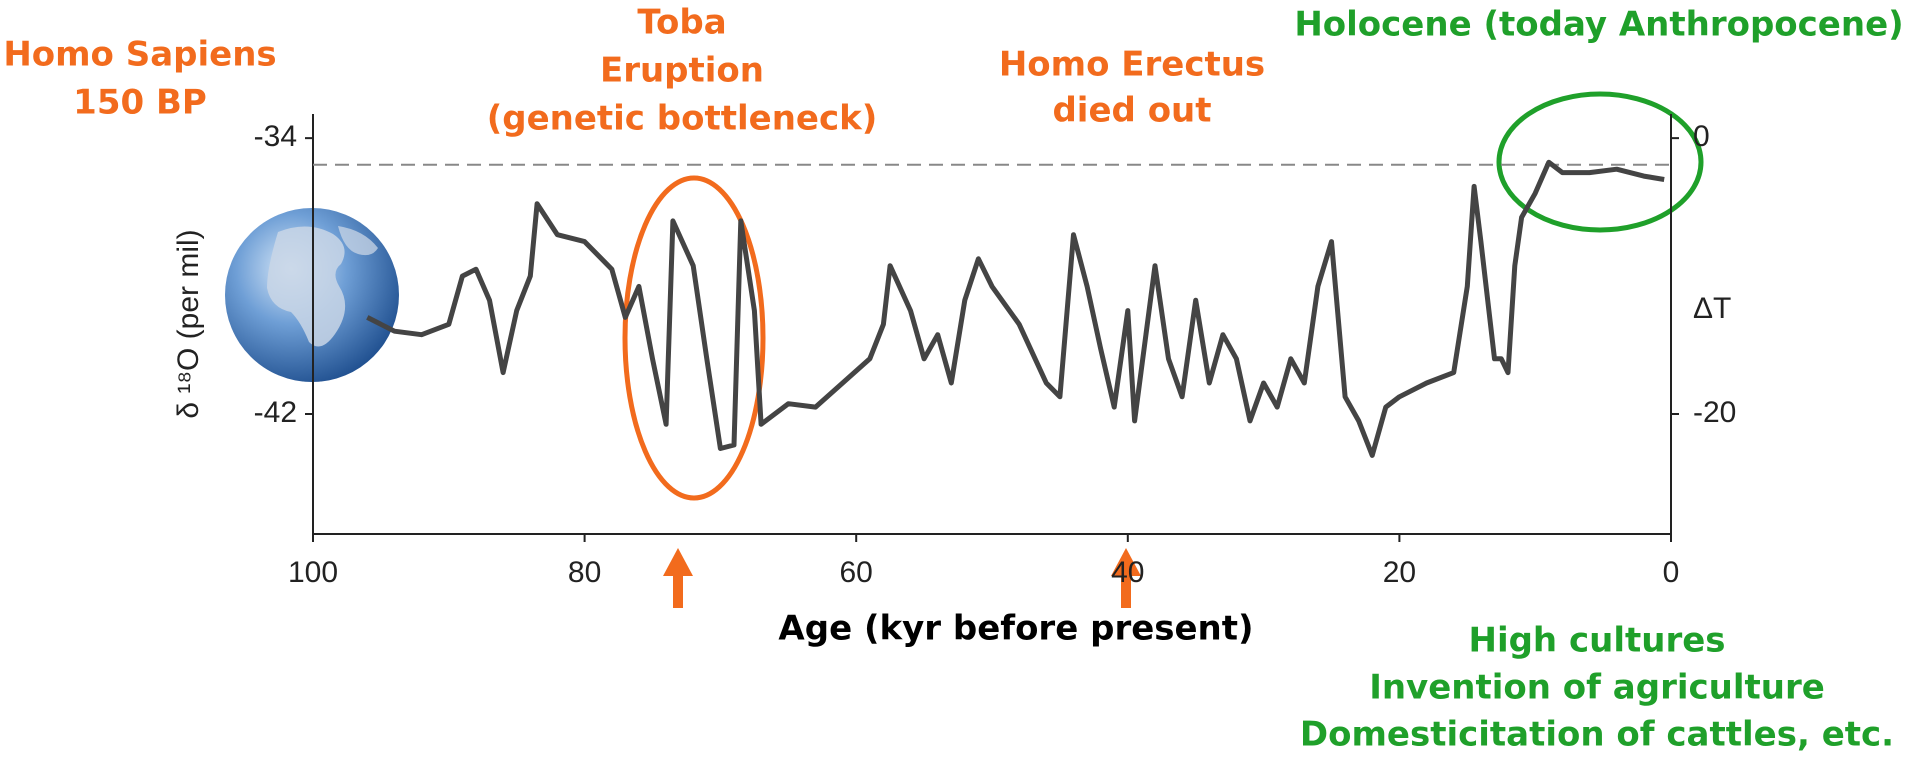  What do you see at coordinates (681, 23) in the screenshot?
I see `annotation: Toba` at bounding box center [681, 23].